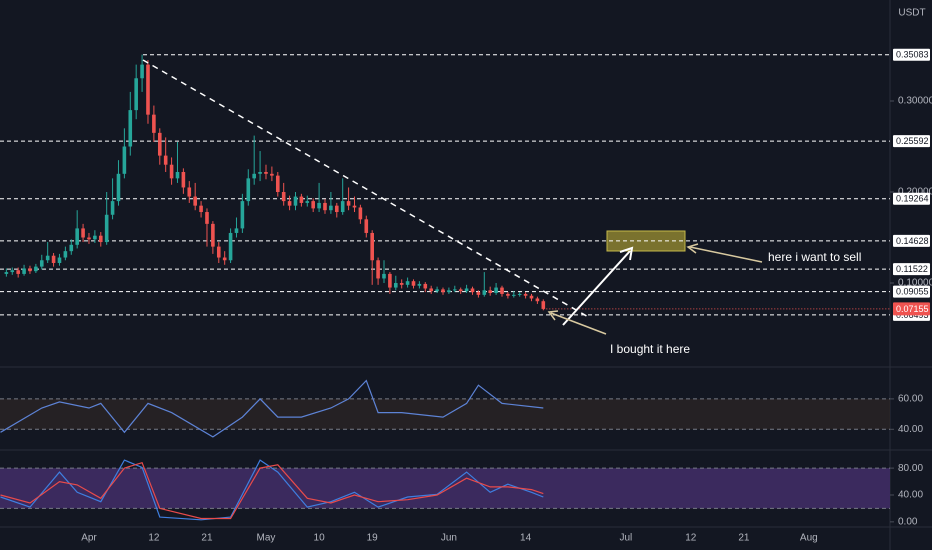 This screenshot has width=932, height=550. I want to click on x-tick-label: May, so click(266, 538).